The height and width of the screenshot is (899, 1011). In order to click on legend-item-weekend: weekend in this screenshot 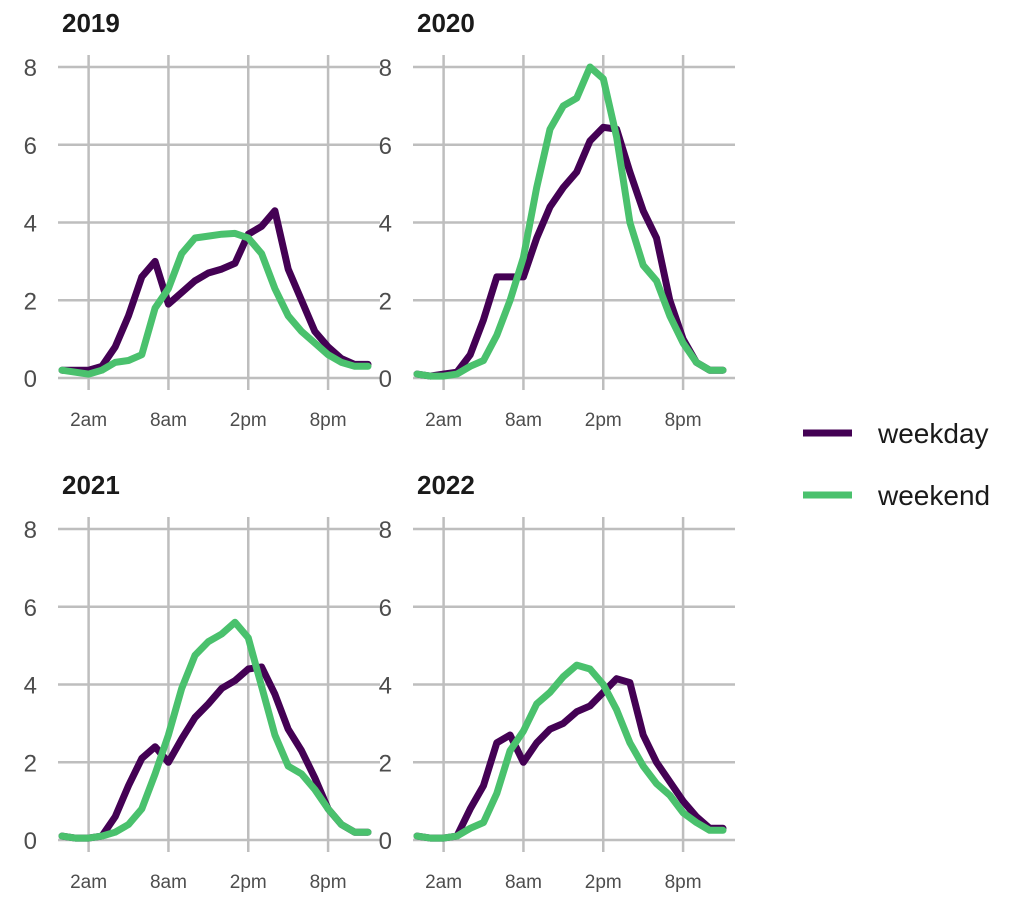, I will do `click(896, 495)`.